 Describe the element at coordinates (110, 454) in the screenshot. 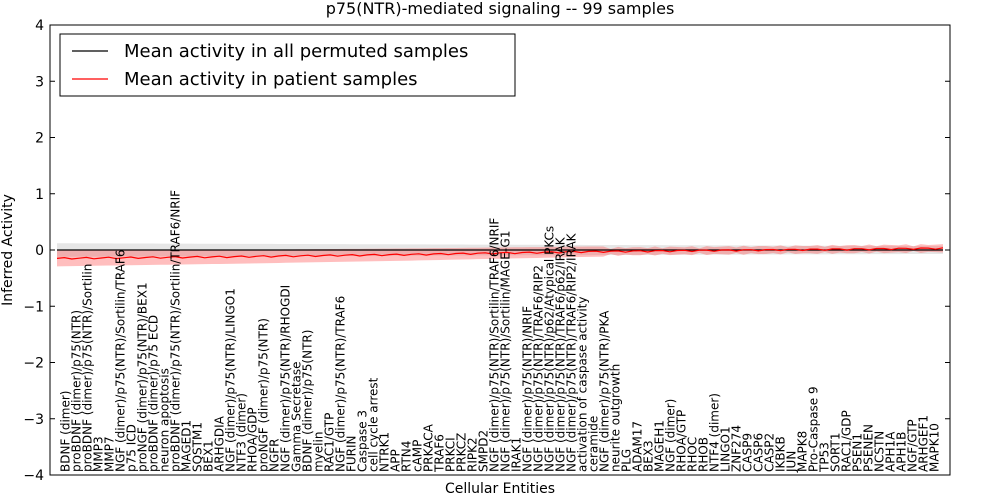

I see `entity-label: MMP7` at that location.